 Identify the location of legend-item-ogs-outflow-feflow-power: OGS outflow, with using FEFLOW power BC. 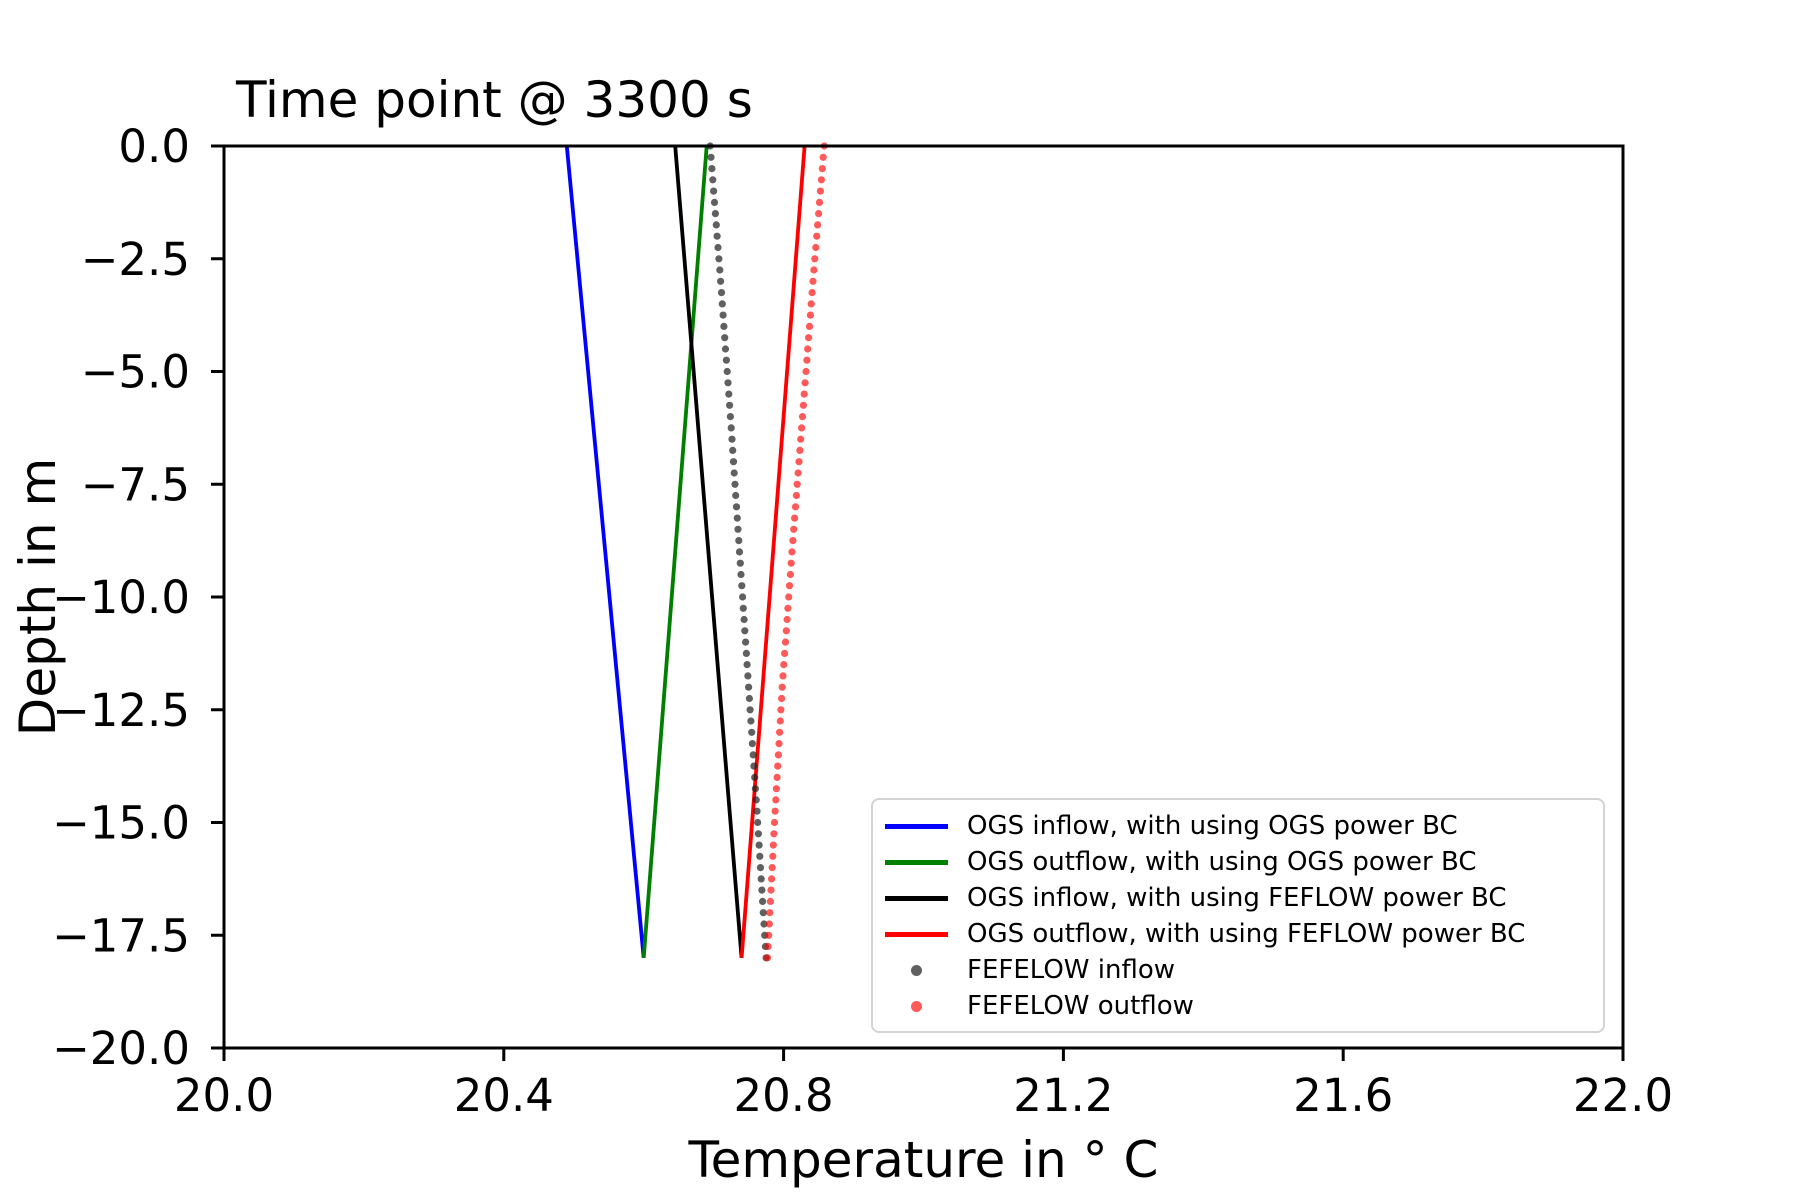
(1244, 934).